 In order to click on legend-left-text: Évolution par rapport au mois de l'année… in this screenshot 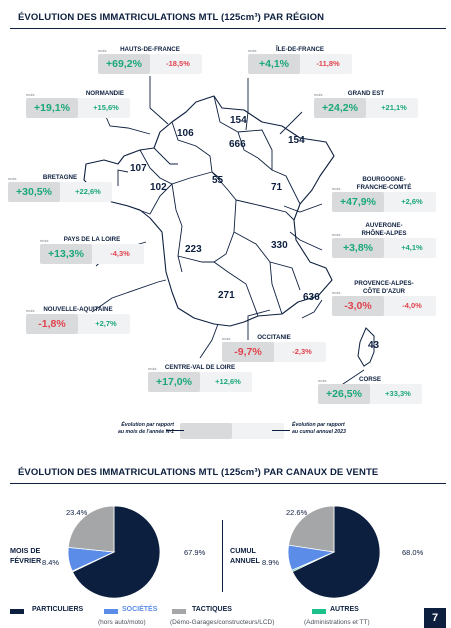, I will do `click(145, 428)`.